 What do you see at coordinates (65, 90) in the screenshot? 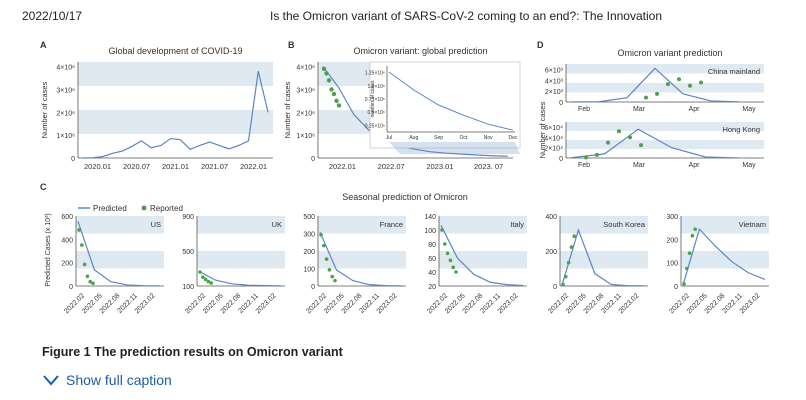
I see `panel-a-y-tick-label: 3×10⁶` at bounding box center [65, 90].